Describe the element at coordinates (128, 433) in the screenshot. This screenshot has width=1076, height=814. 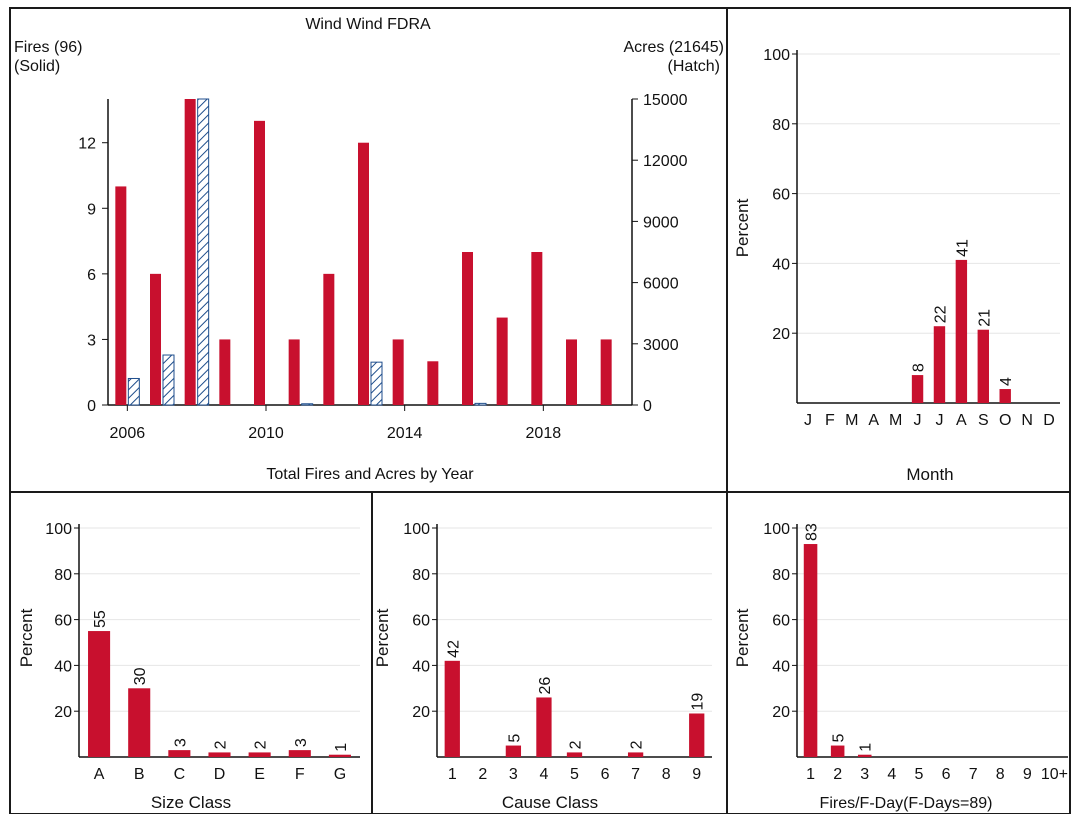
I see `yearly-x-tick-label: 2006` at that location.